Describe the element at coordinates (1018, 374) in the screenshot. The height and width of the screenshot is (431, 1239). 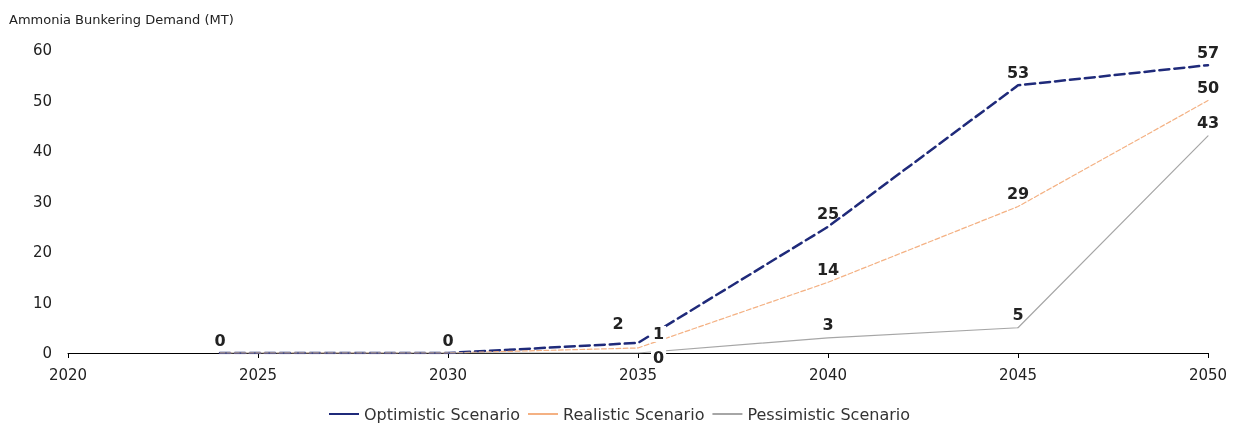
I see `x-tick-label: 2045` at that location.